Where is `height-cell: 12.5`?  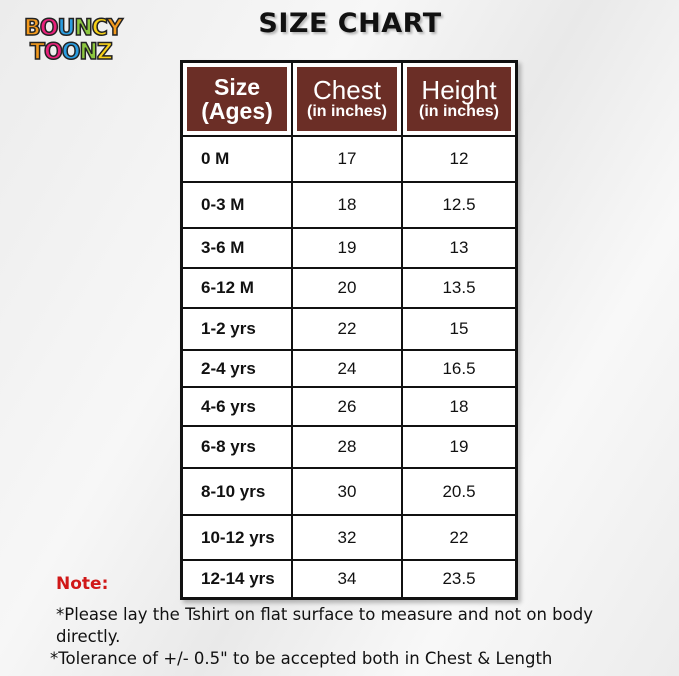 height-cell: 12.5 is located at coordinates (459, 204).